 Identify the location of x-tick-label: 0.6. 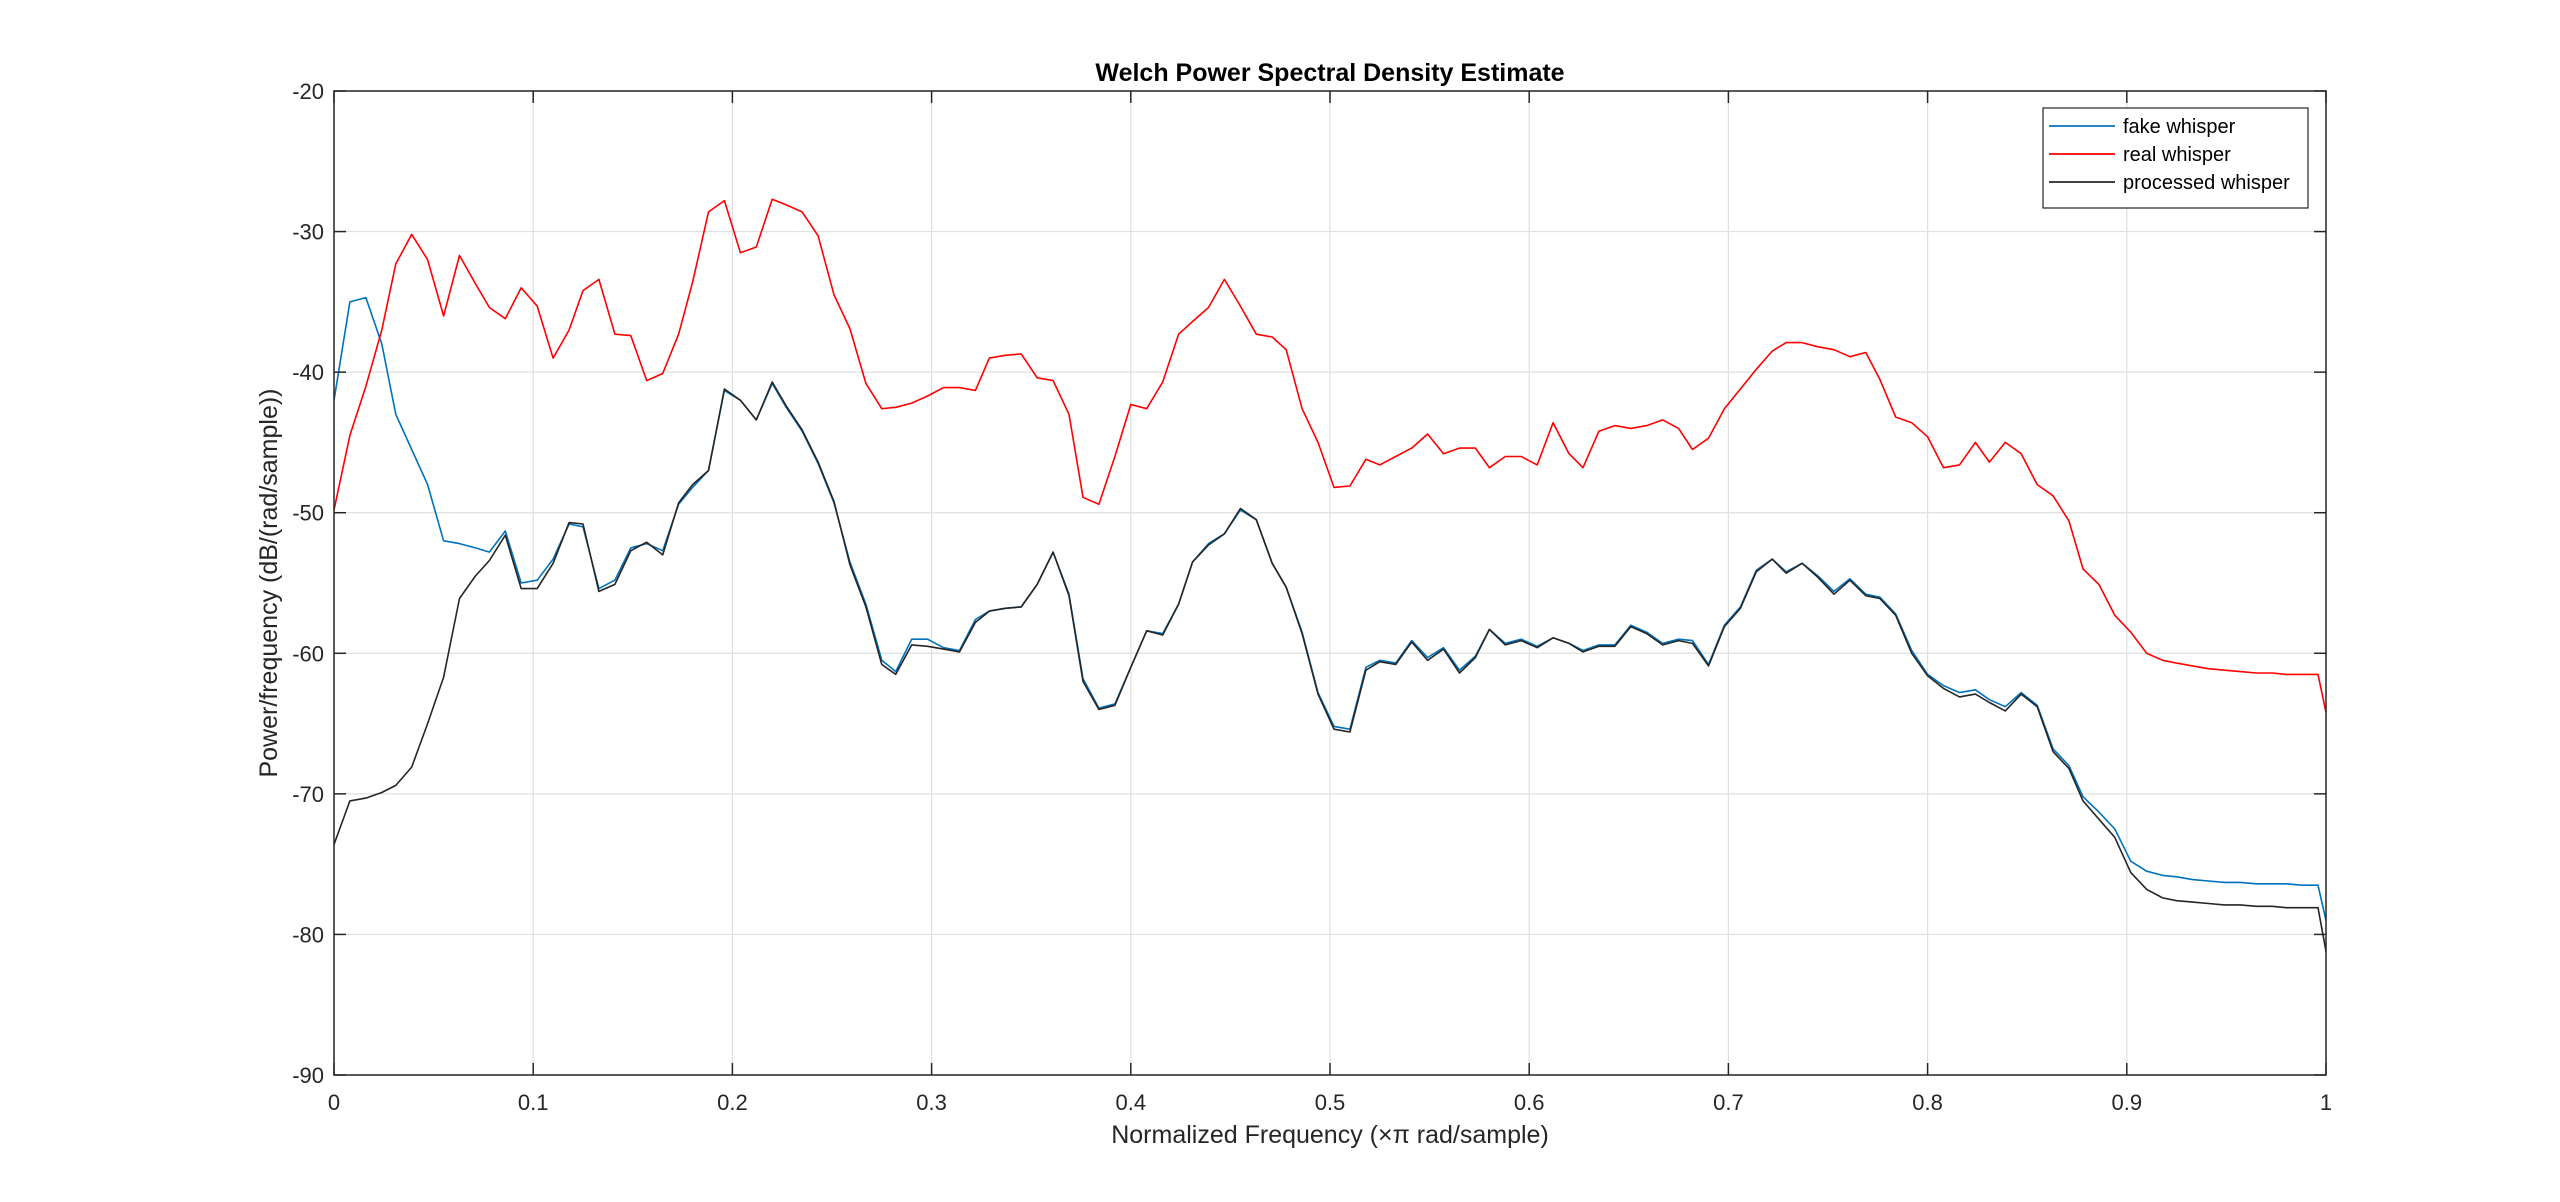
(1529, 1102).